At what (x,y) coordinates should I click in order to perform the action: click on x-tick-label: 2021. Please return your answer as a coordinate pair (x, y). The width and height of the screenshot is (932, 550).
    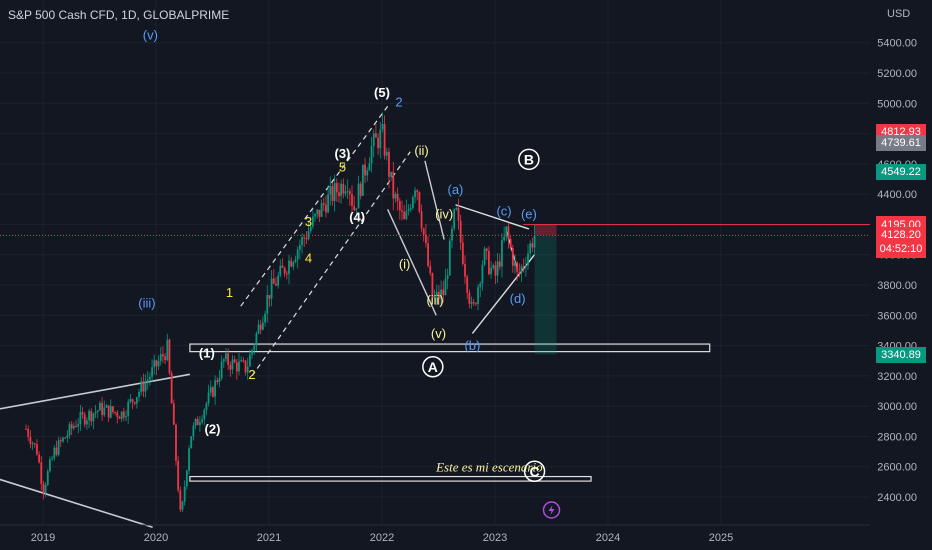
    Looking at the image, I should click on (269, 538).